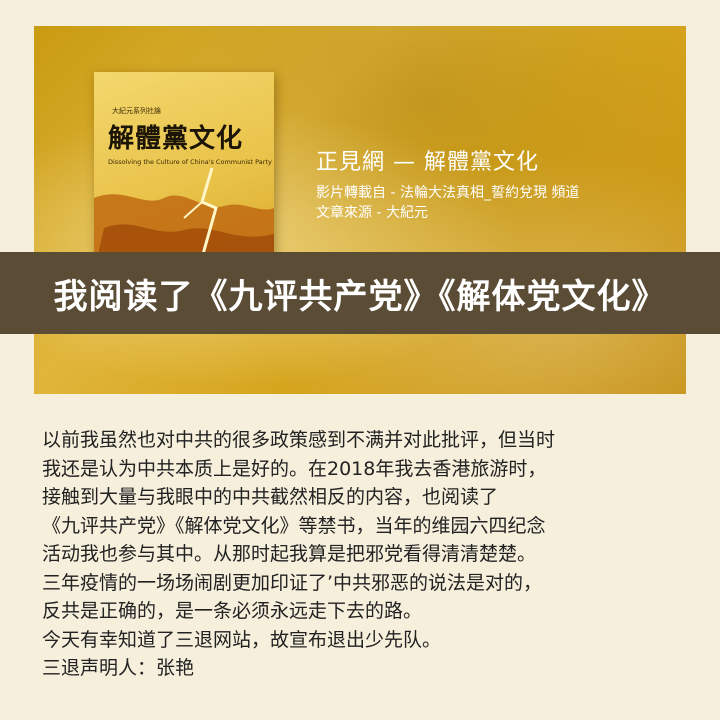 This screenshot has height=720, width=720. Describe the element at coordinates (372, 213) in the screenshot. I see `article-source-line: 文章來源 - 大紀元` at that location.